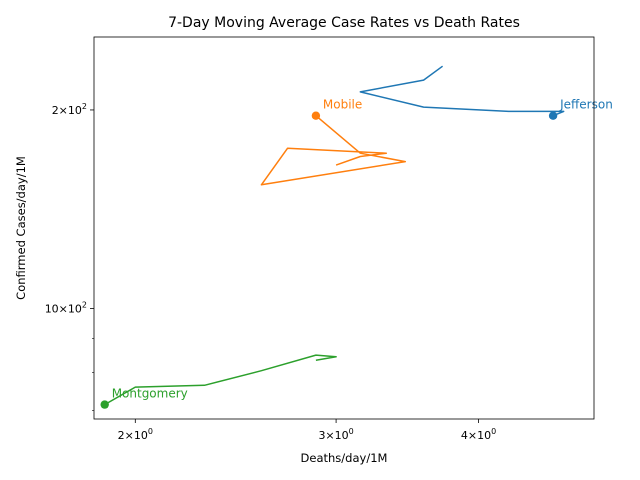 The image size is (640, 480). I want to click on y-tick-label-1: 2×102, so click(69, 109).